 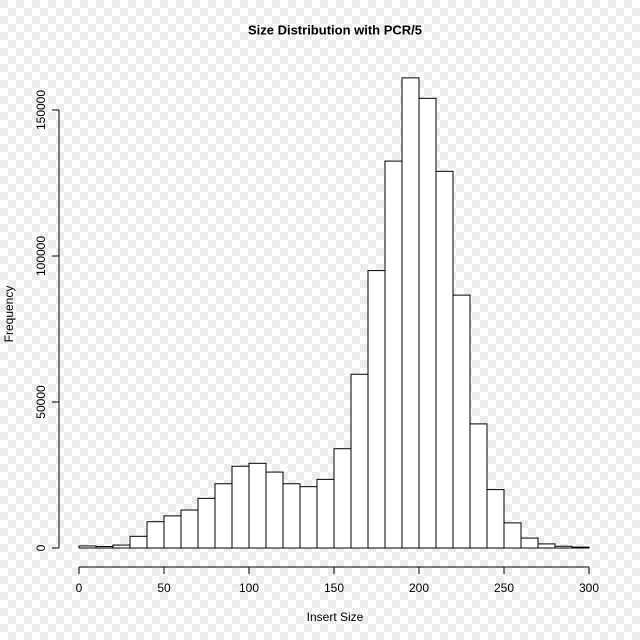 What do you see at coordinates (335, 29) in the screenshot?
I see `chart-title: Size Distribution with PCR/5` at bounding box center [335, 29].